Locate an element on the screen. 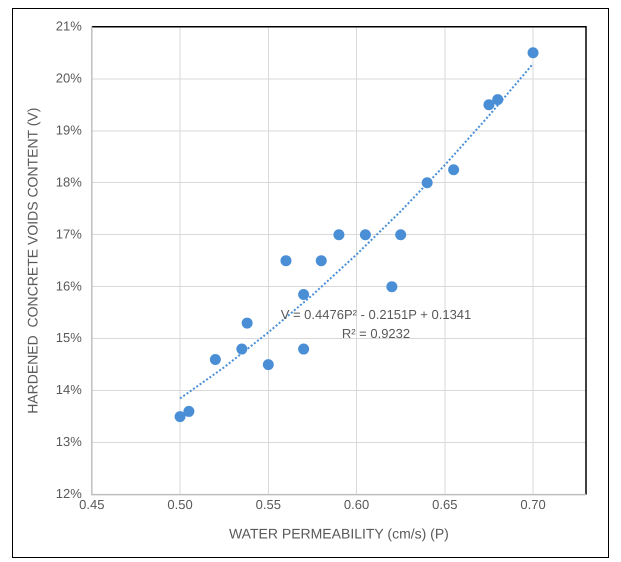 This screenshot has width=621, height=562. y-tick-label: 13% is located at coordinates (69, 442).